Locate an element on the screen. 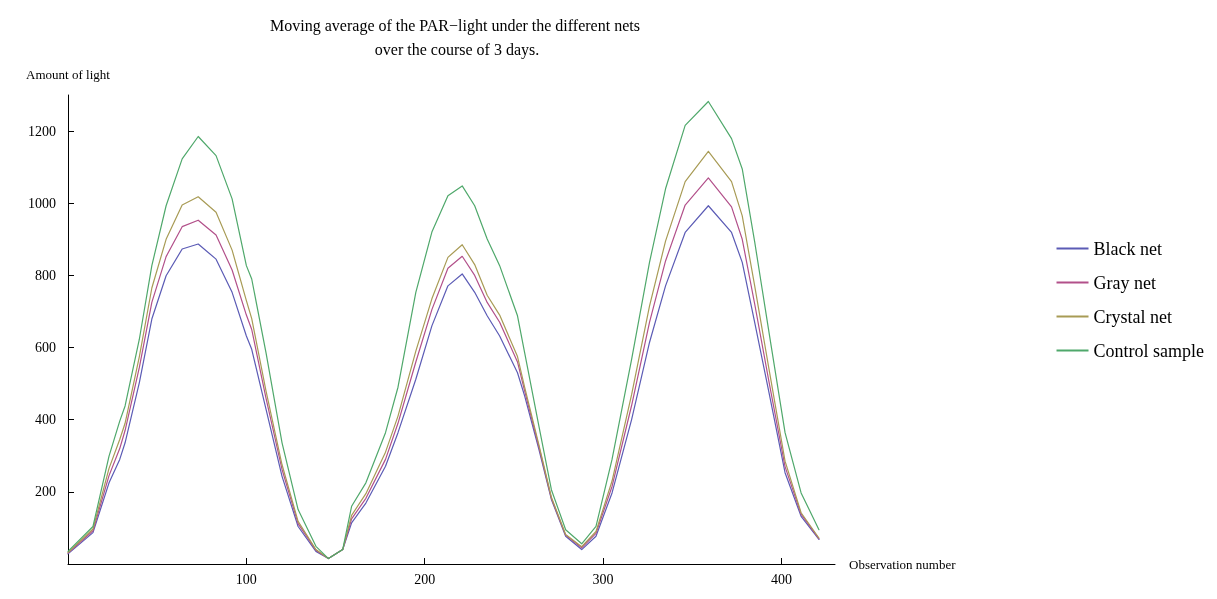 The width and height of the screenshot is (1217, 599). x-tick-label: 400 is located at coordinates (781, 579).